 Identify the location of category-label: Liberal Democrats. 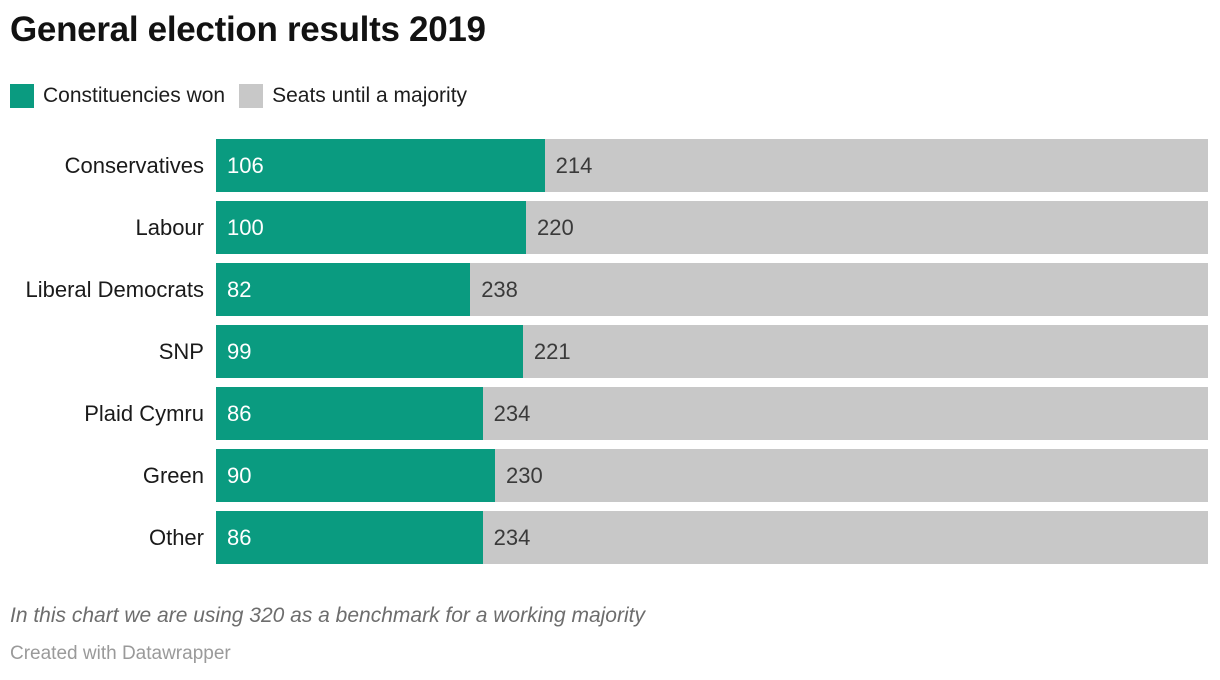
(114, 289).